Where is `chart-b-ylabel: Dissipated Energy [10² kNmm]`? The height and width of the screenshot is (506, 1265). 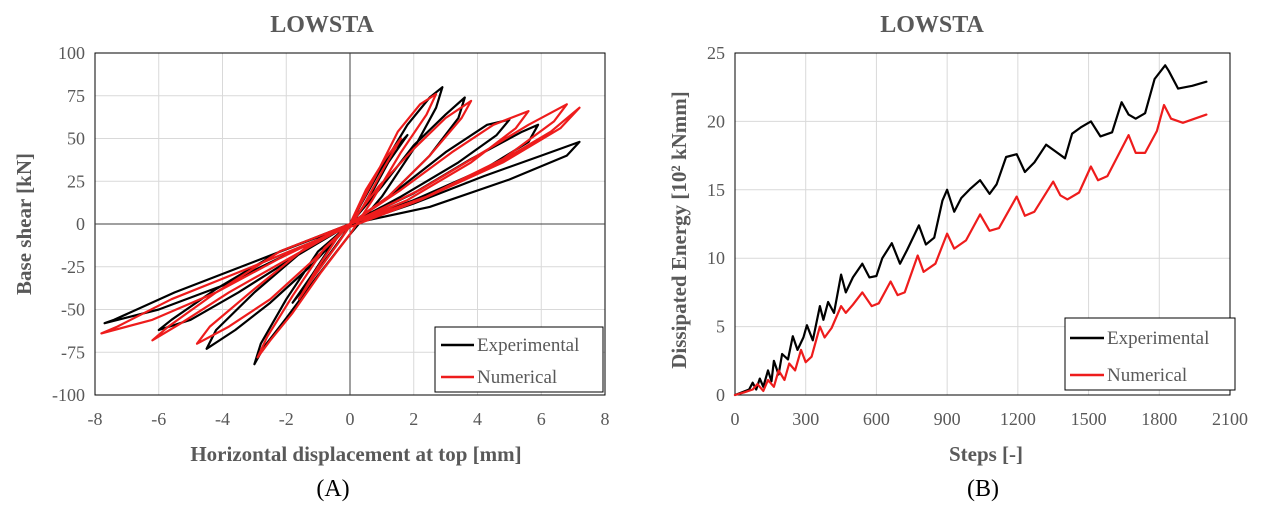
chart-b-ylabel: Dissipated Energy [10² kNmm] is located at coordinates (679, 230).